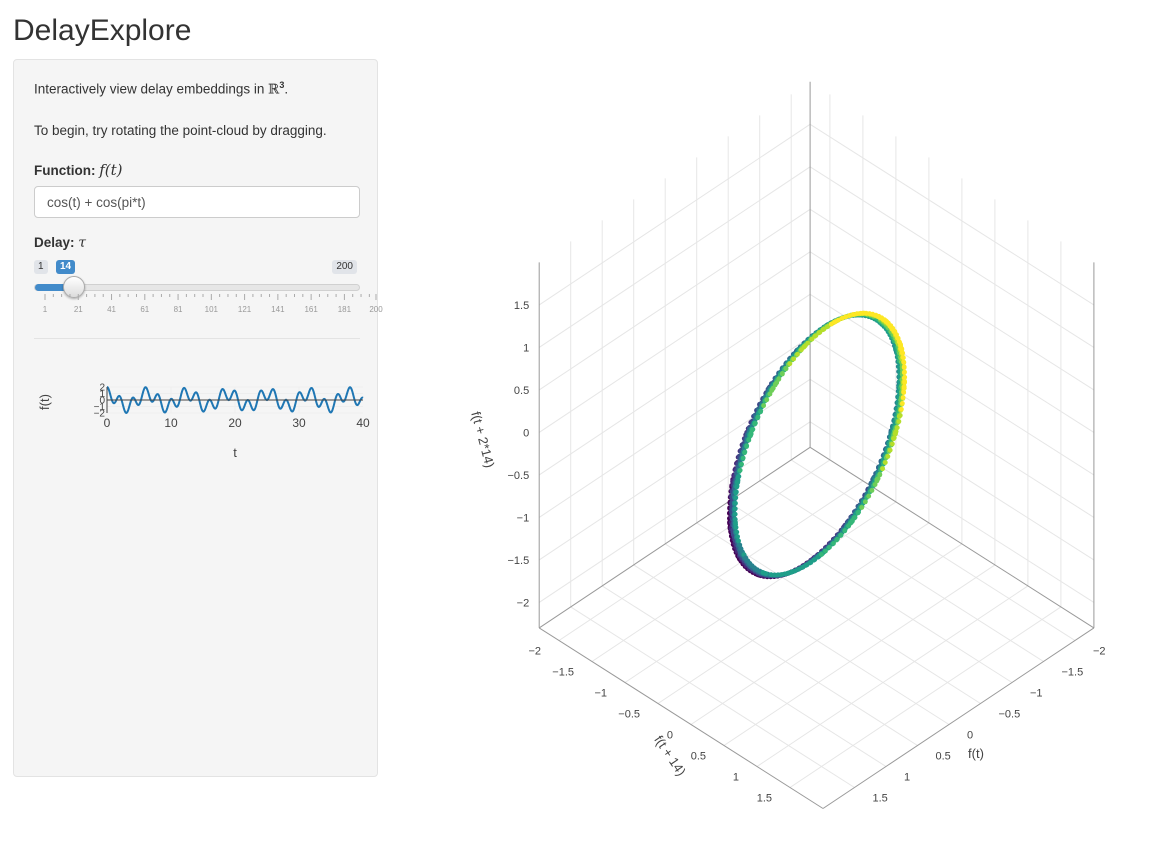 The height and width of the screenshot is (845, 1166). What do you see at coordinates (213, 304) in the screenshot?
I see `slider-ticks: 1 21 41 61 81 101 121 141 161 181 200` at bounding box center [213, 304].